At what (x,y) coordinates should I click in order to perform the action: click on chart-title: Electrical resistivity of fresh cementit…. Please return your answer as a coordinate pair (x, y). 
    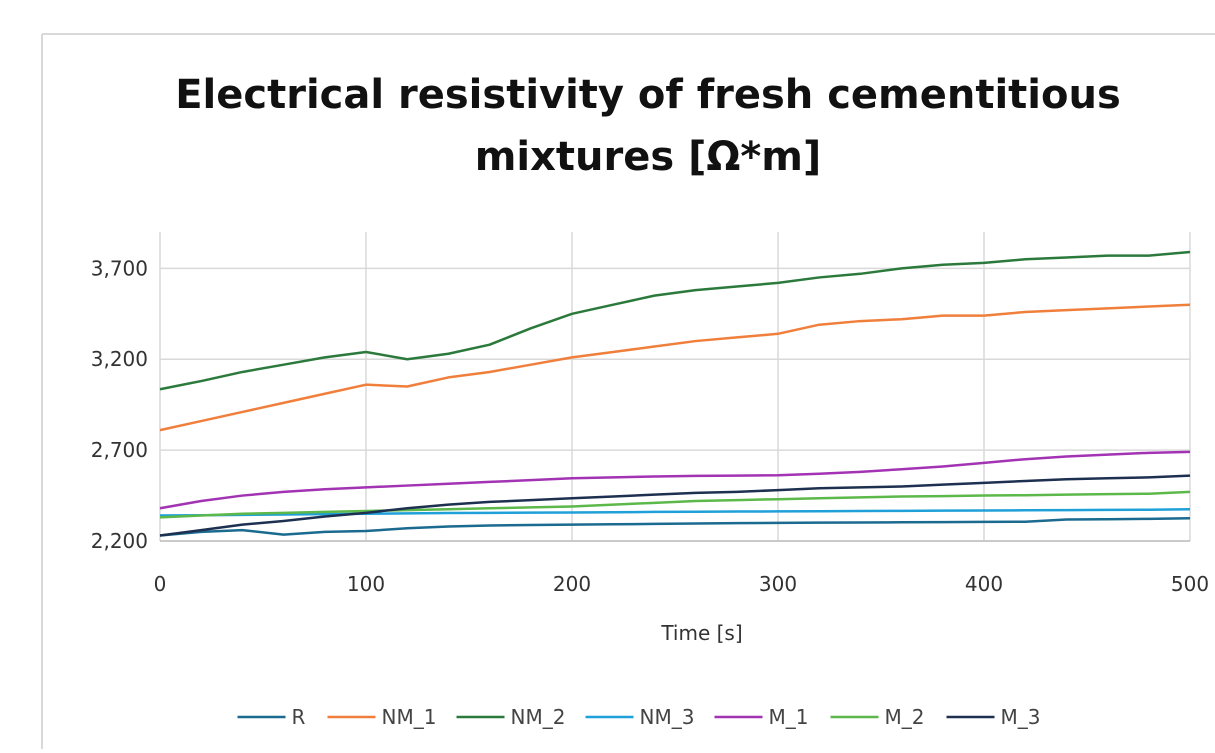
    Looking at the image, I should click on (648, 95).